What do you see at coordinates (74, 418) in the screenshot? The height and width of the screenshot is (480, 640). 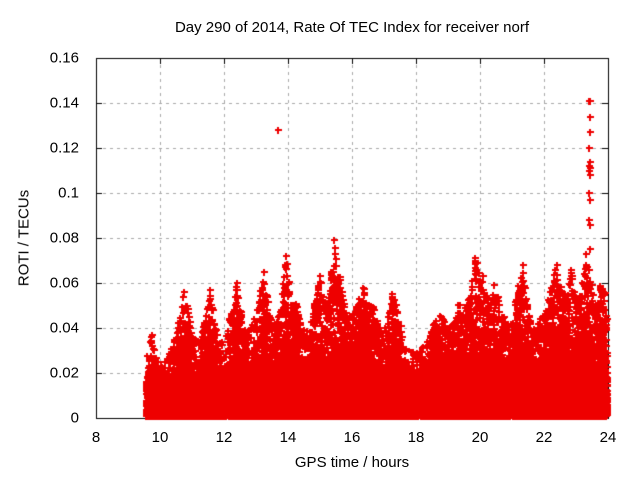 I see `y-tick-label: 0` at bounding box center [74, 418].